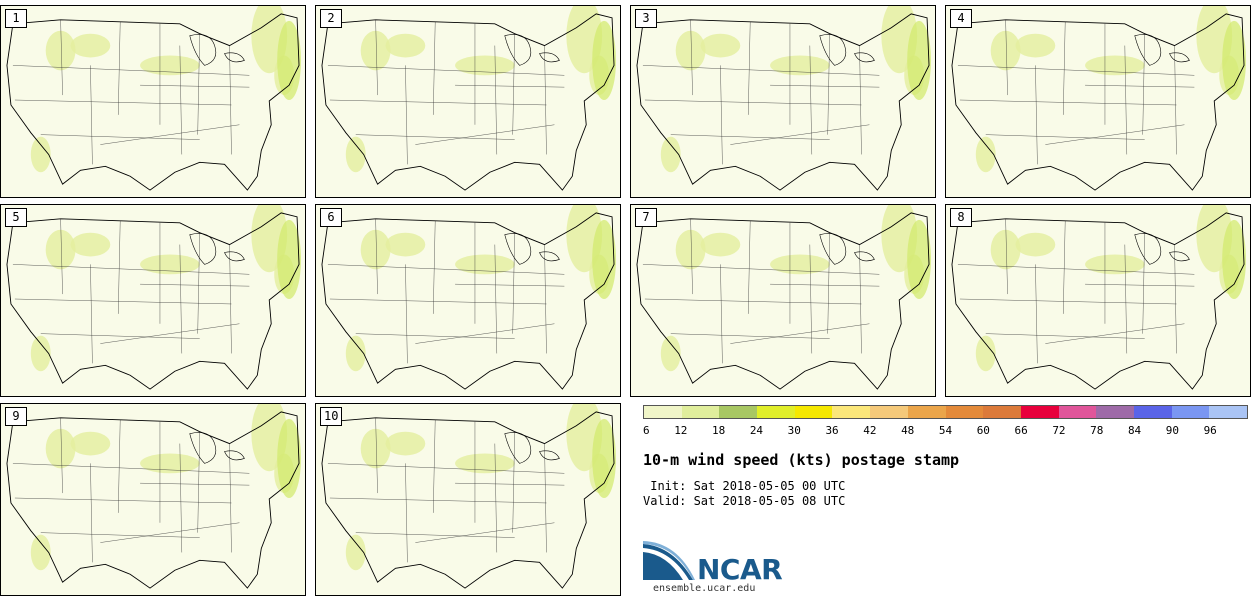  I want to click on member-label: 4, so click(961, 18).